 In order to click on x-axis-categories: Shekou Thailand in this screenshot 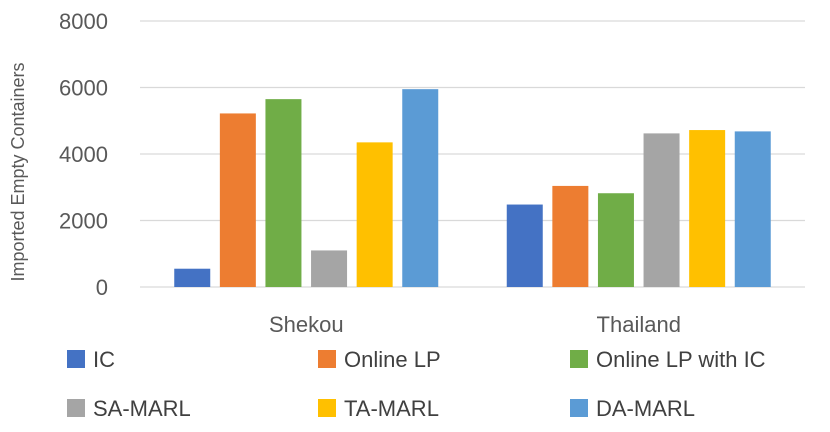, I will do `click(475, 324)`.